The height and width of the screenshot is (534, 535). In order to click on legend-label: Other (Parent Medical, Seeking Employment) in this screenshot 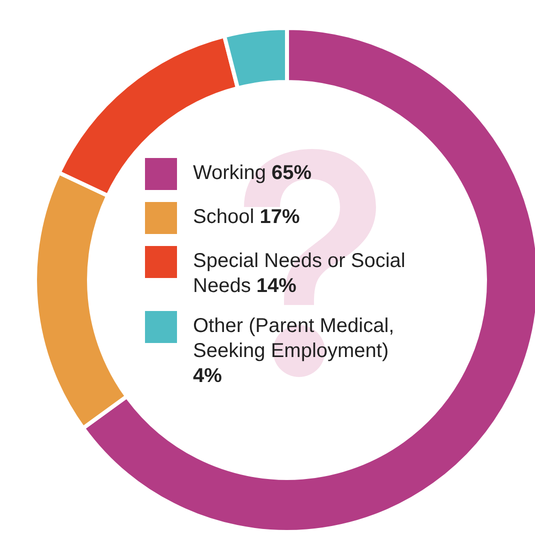, I will do `click(293, 338)`.